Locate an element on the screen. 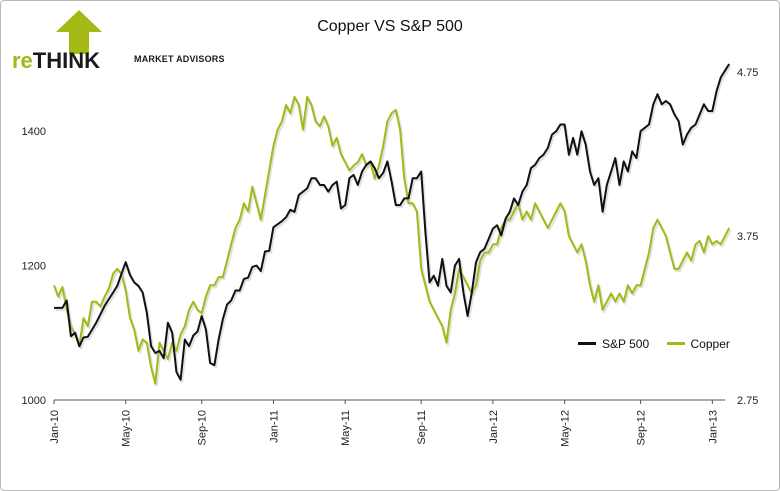 The width and height of the screenshot is (780, 491). left-axis-ticks: 1000 1200 1400 is located at coordinates (34, 266).